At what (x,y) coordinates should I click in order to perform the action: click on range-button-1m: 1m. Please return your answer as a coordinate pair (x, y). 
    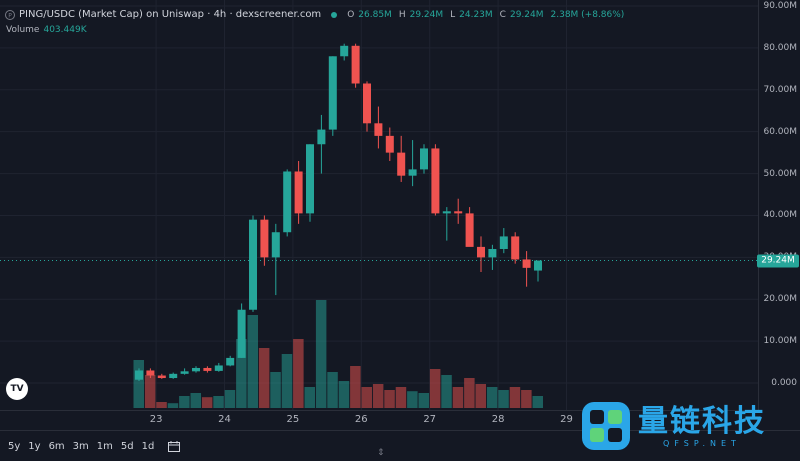
    Looking at the image, I should click on (104, 446).